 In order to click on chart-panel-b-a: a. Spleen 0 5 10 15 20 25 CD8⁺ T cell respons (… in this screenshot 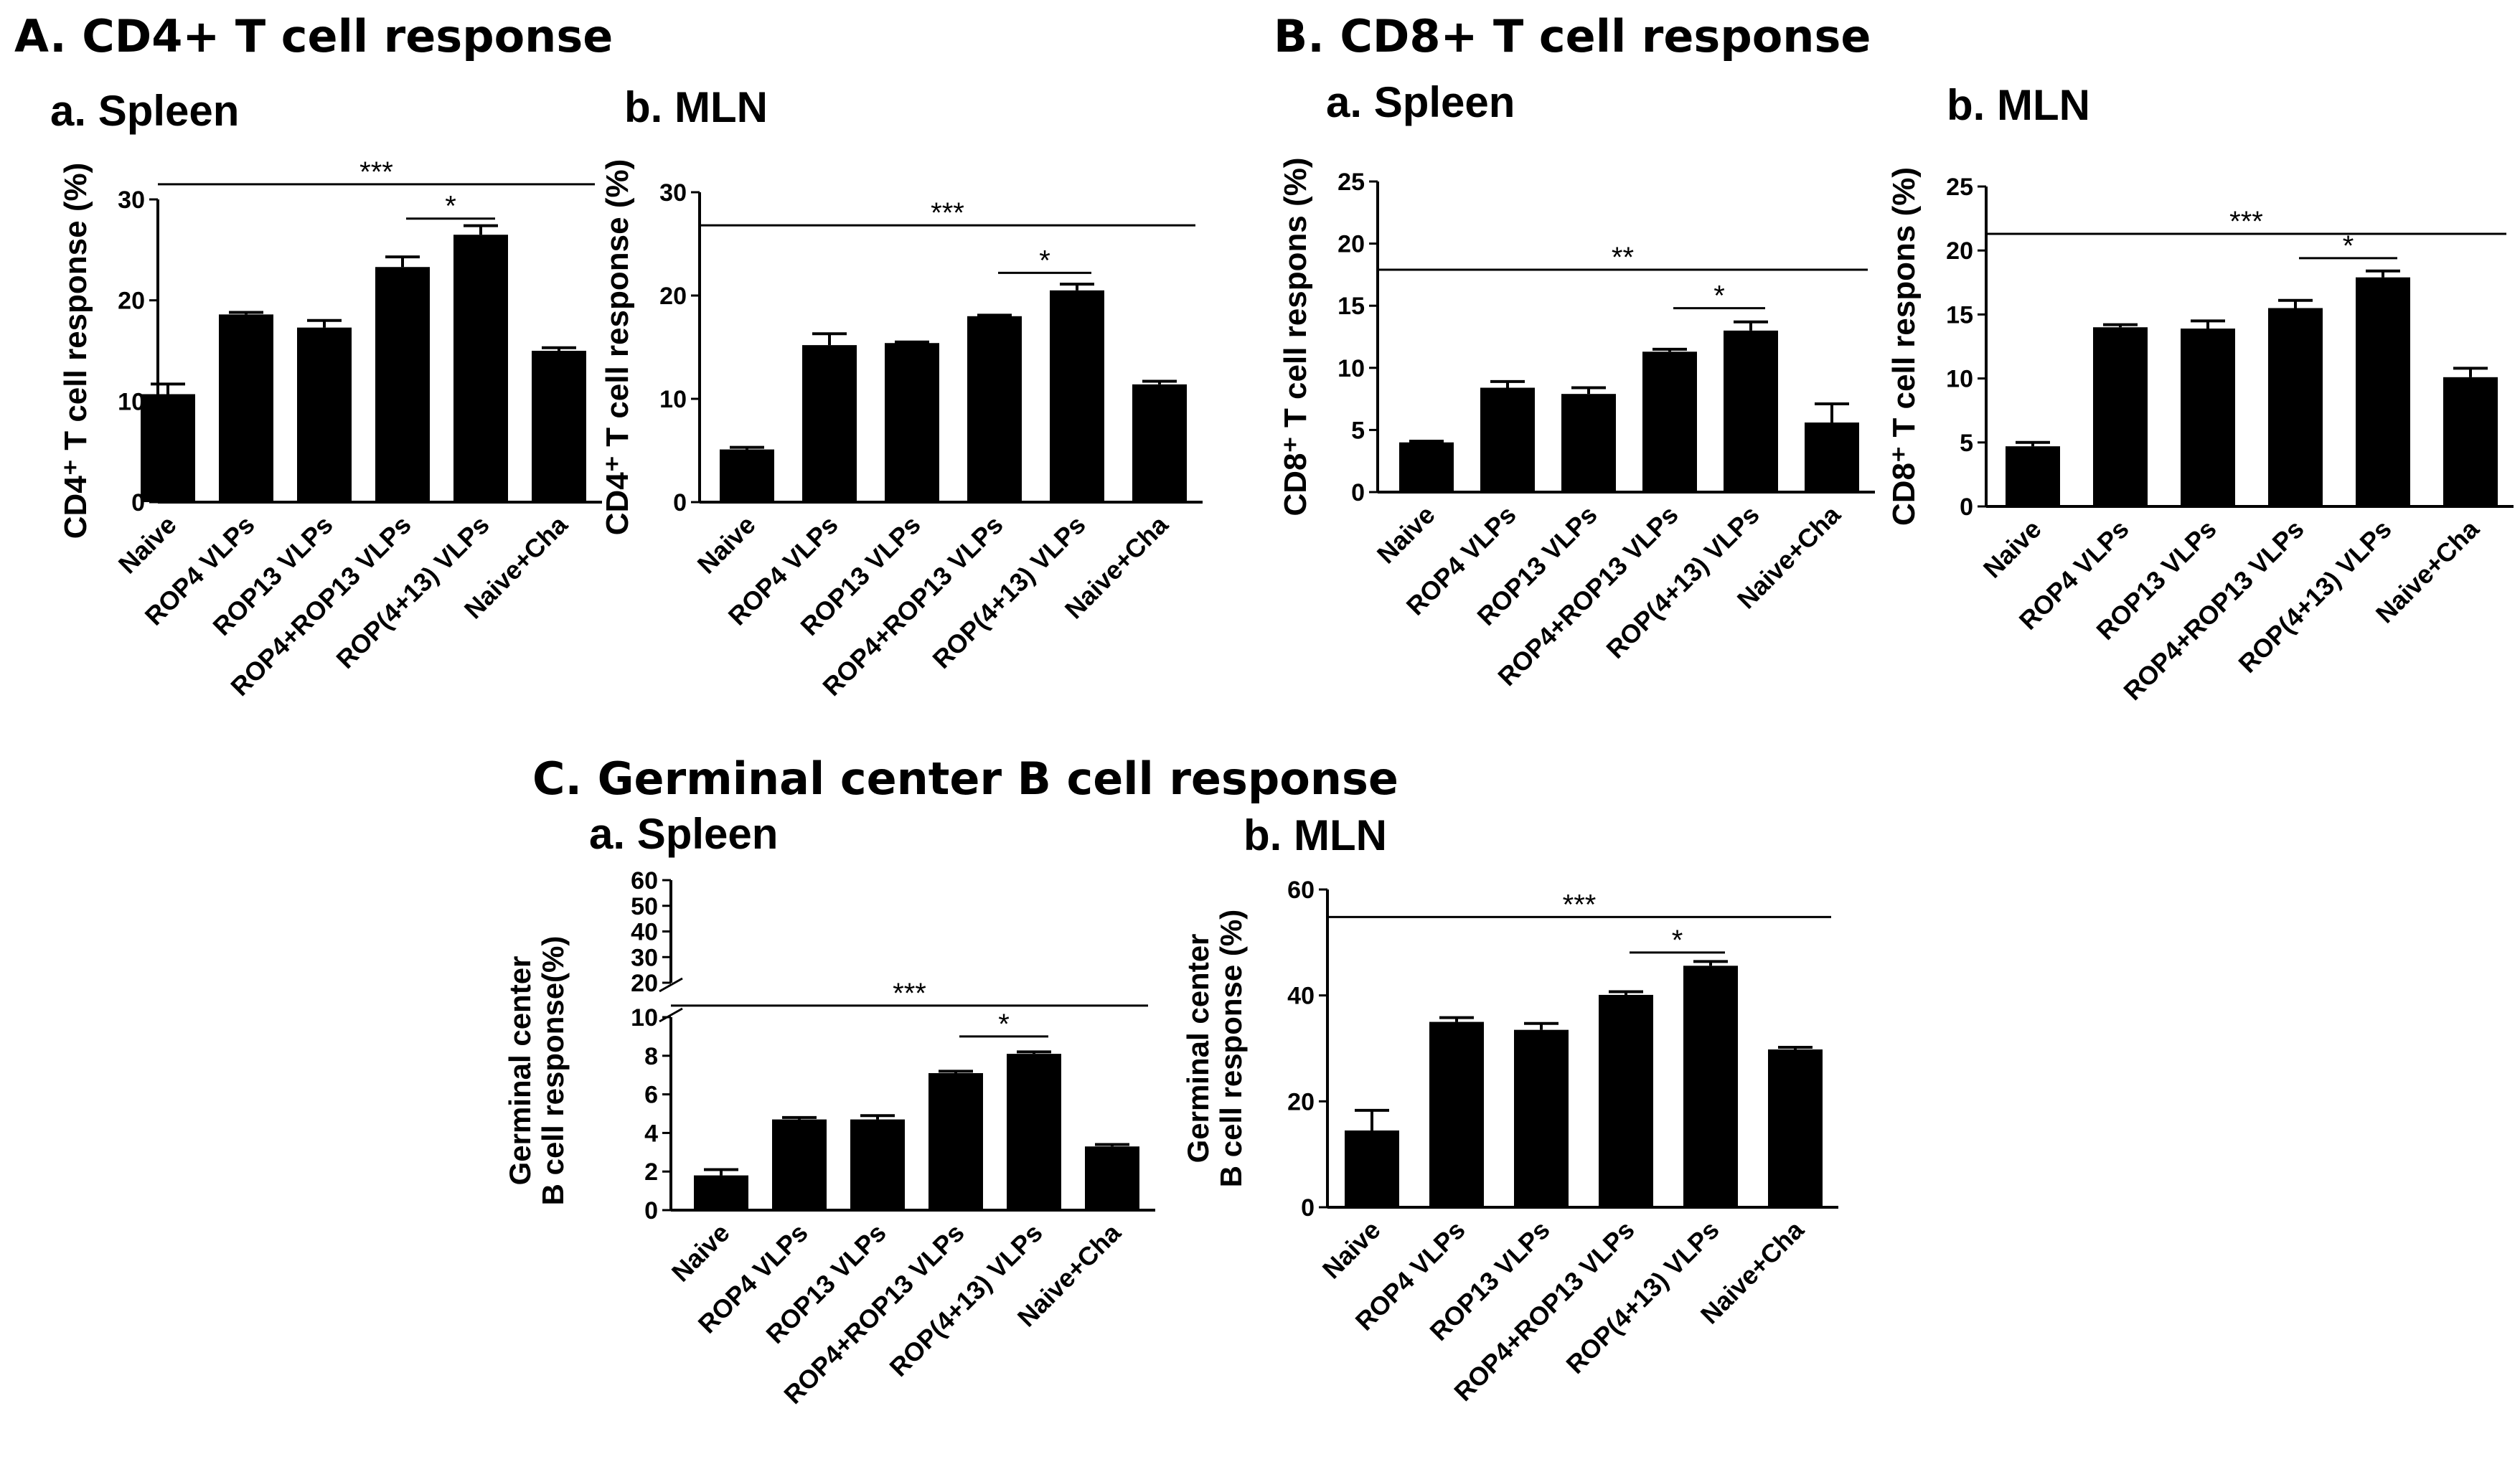, I will do `click(1576, 385)`.